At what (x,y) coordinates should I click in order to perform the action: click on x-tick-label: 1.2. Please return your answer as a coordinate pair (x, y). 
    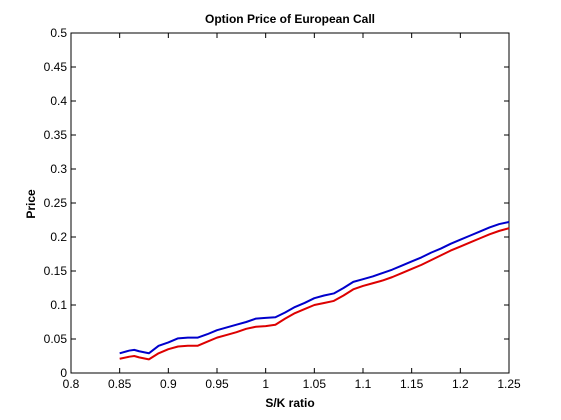
    Looking at the image, I should click on (460, 384).